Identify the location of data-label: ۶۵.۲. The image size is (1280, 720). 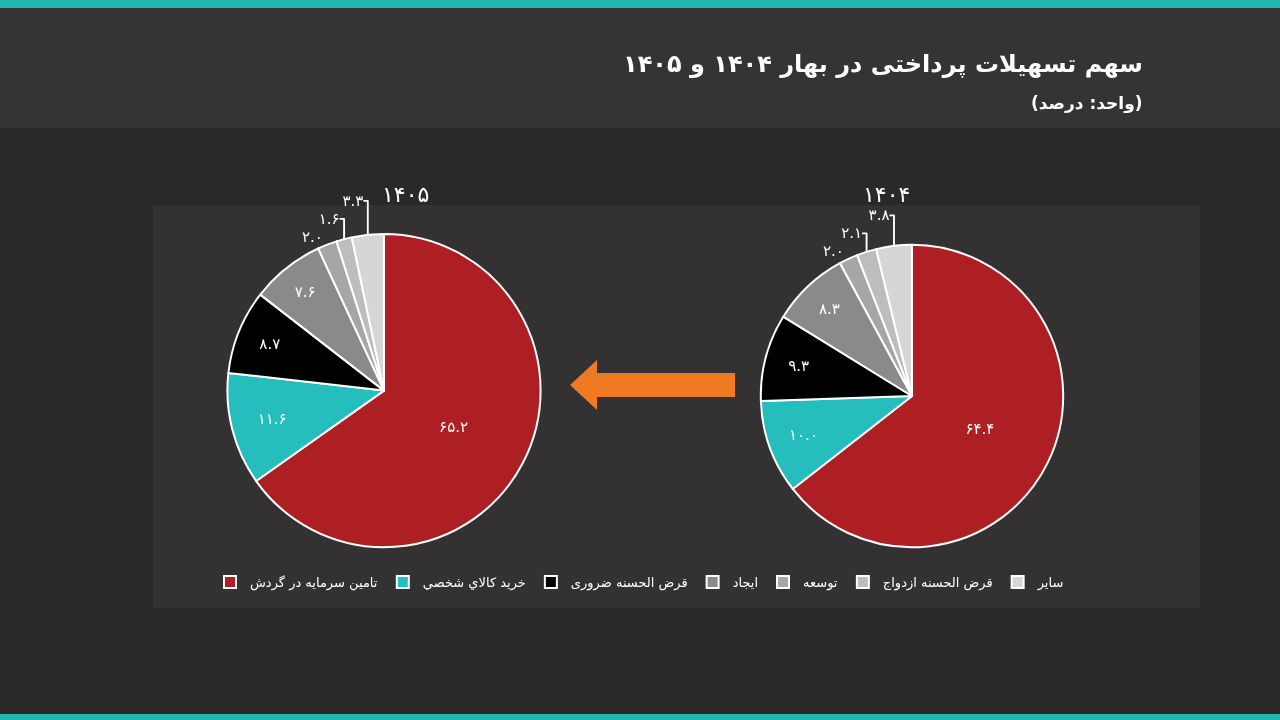
(454, 426).